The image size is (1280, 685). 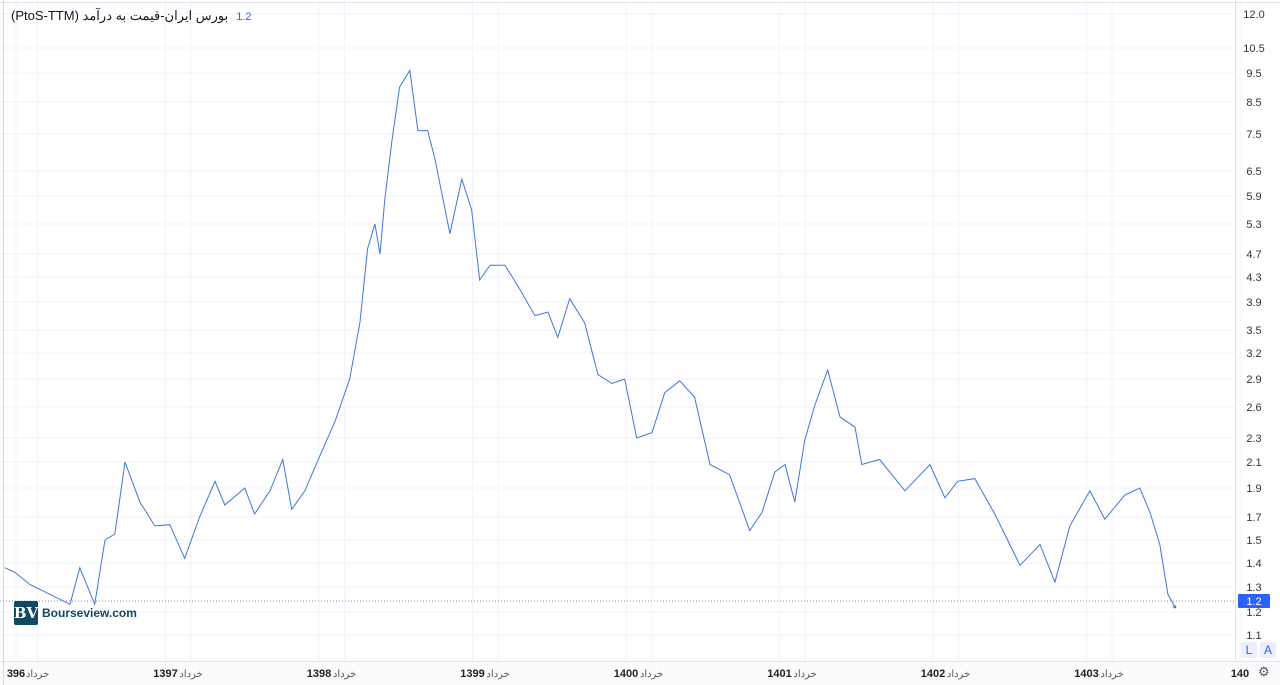 What do you see at coordinates (1253, 636) in the screenshot?
I see `y-tick-label: 1.1` at bounding box center [1253, 636].